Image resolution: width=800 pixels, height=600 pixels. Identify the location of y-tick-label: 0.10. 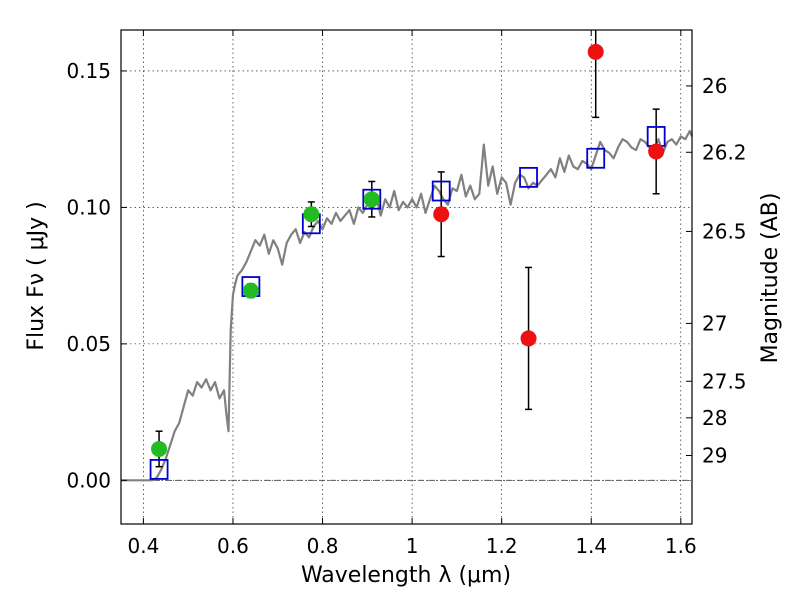
(88, 207).